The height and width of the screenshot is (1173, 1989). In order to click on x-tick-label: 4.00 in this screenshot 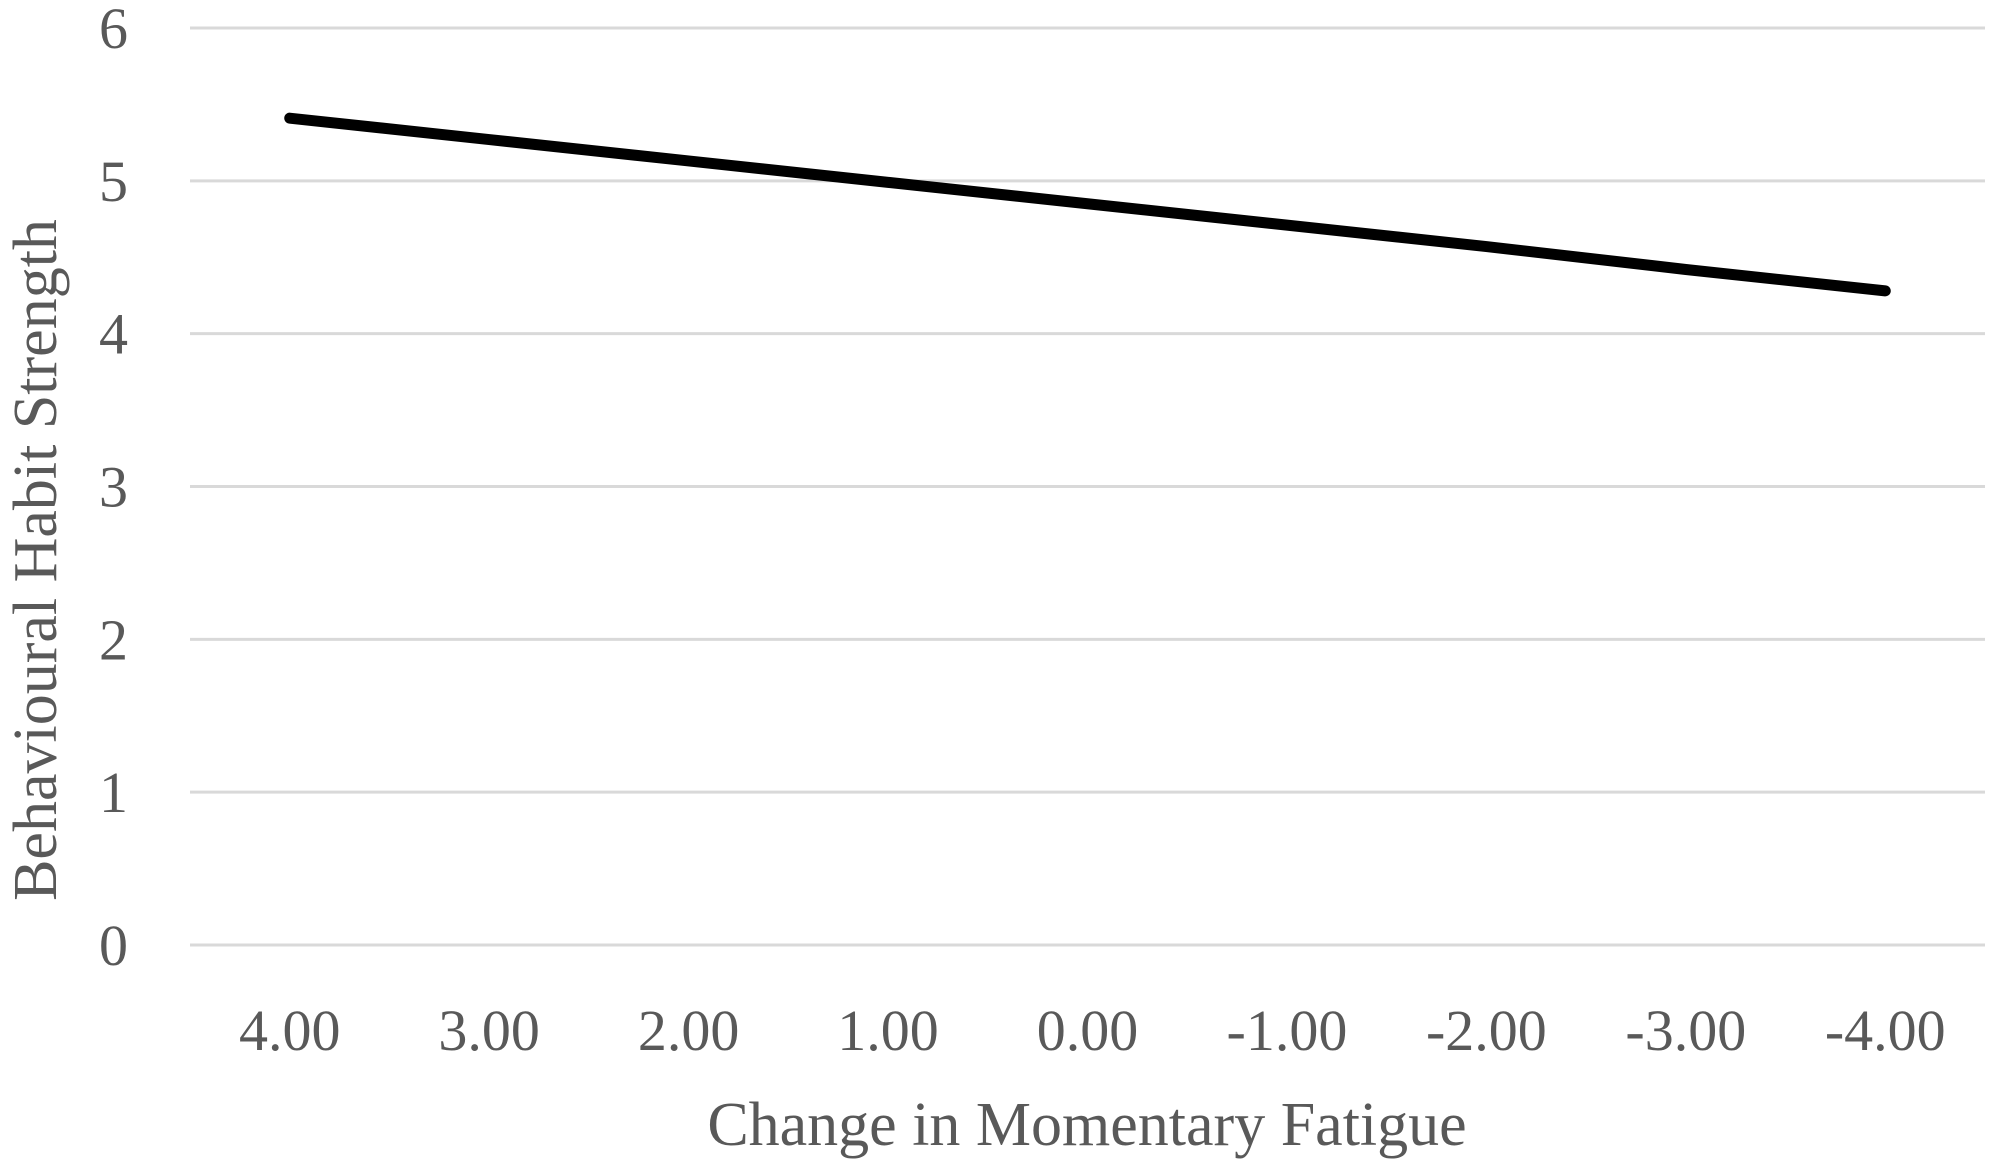, I will do `click(290, 1030)`.